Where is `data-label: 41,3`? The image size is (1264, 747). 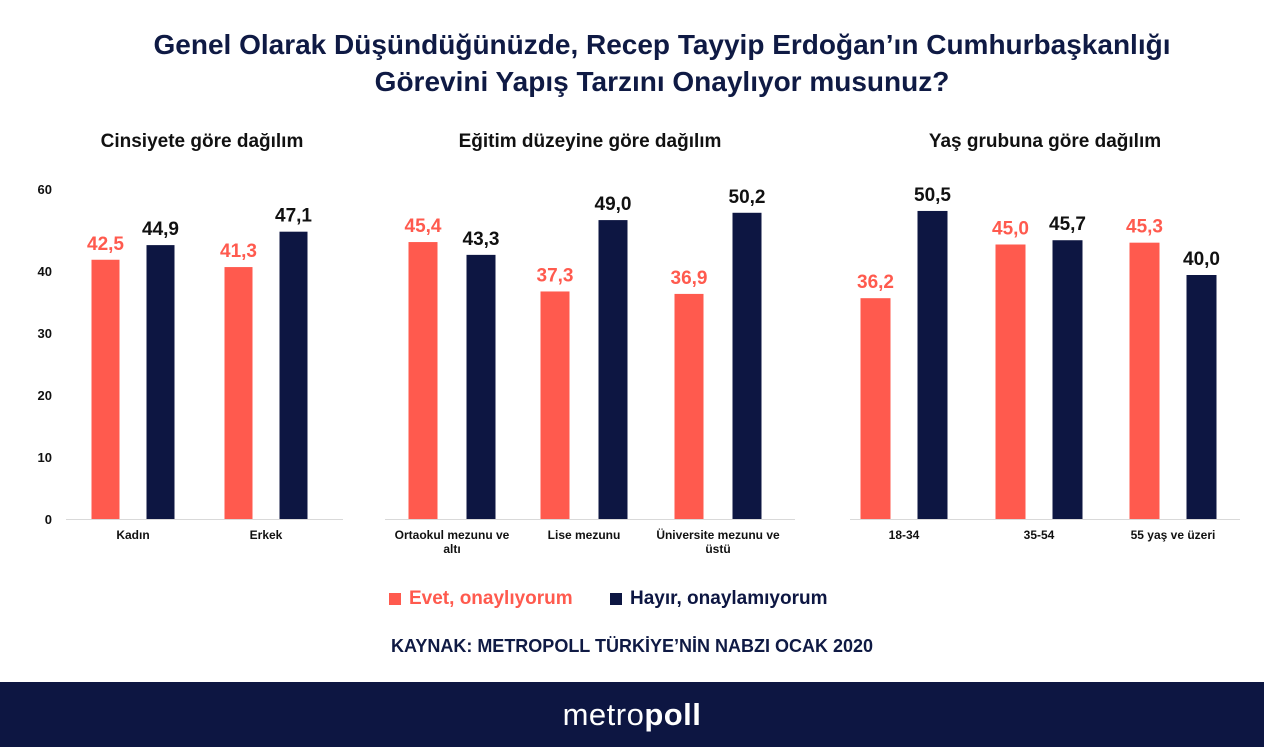 data-label: 41,3 is located at coordinates (238, 251).